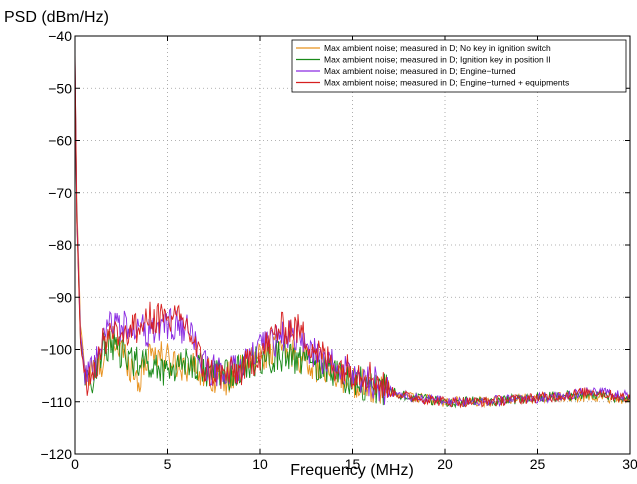 The height and width of the screenshot is (484, 637). I want to click on y-tick-label: −50, so click(60, 88).